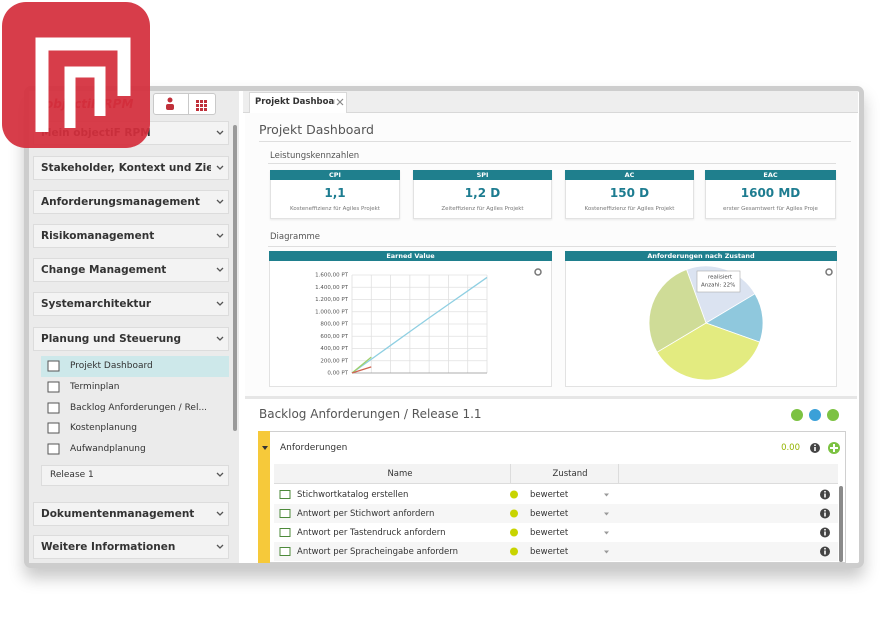 This screenshot has width=889, height=631. I want to click on row-name: Stichwortkatalog erstellen, so click(353, 494).